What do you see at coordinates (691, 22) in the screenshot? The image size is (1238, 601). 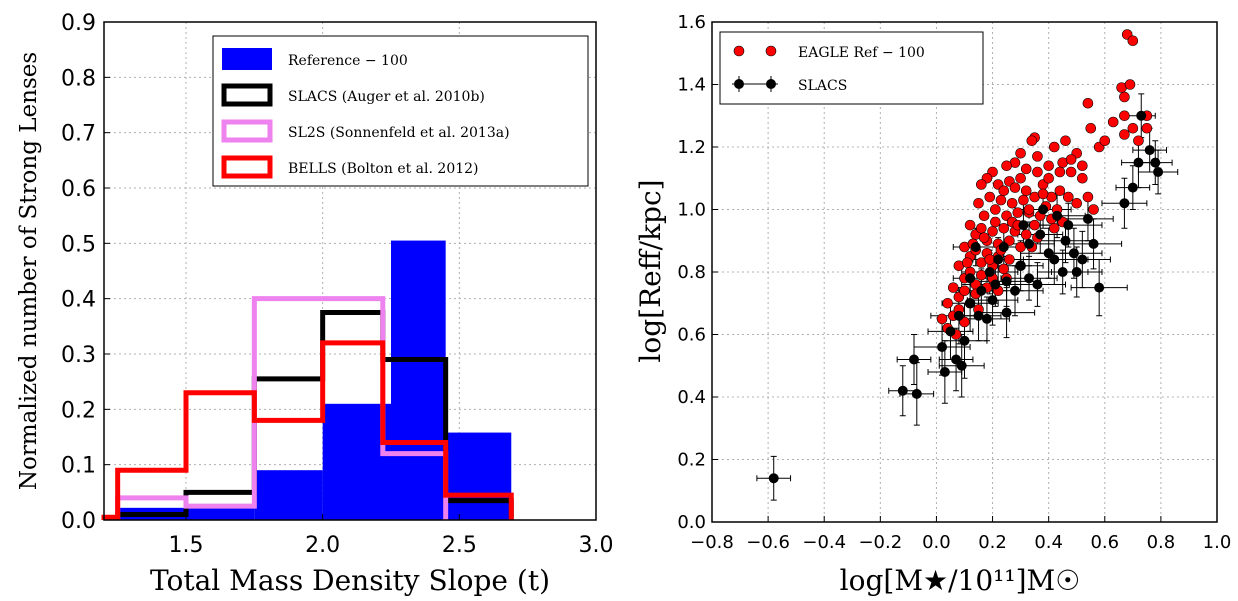 I see `y-tick-label: 1.6` at bounding box center [691, 22].